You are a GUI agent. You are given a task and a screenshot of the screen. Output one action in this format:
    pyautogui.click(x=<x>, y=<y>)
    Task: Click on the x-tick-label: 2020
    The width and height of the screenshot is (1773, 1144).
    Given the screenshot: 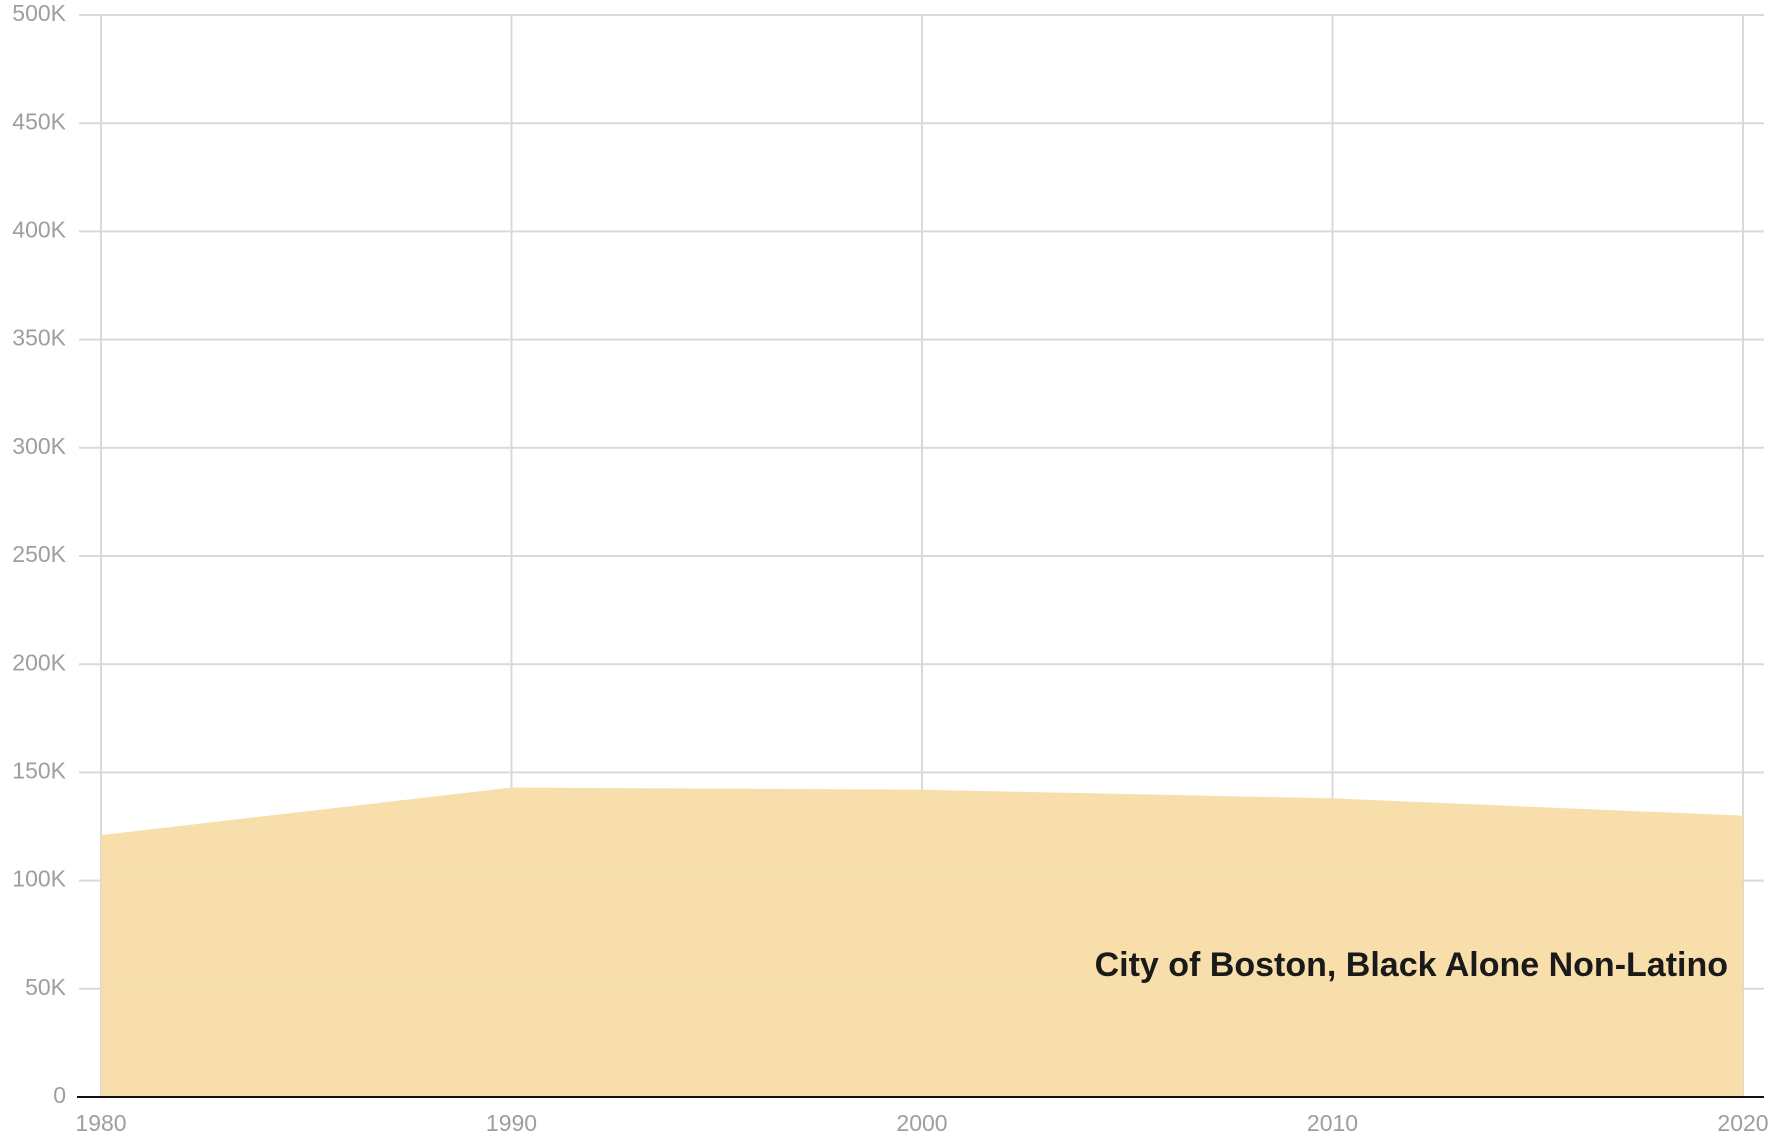 What is the action you would take?
    pyautogui.click(x=1742, y=1123)
    